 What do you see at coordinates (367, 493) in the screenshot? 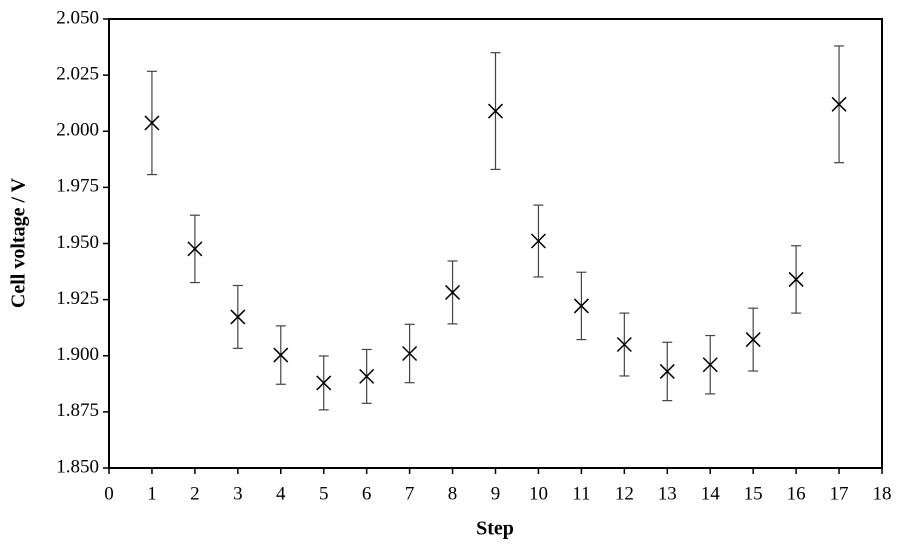
I see `x-tick-label: 6` at bounding box center [367, 493].